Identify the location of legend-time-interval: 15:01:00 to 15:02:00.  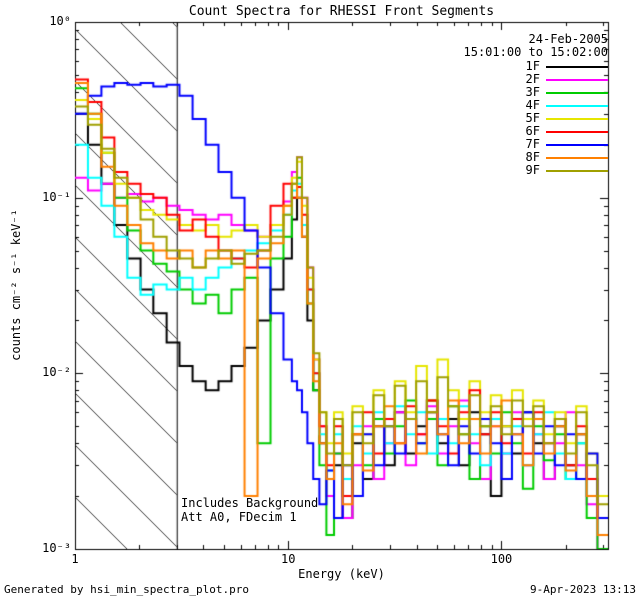
(536, 52).